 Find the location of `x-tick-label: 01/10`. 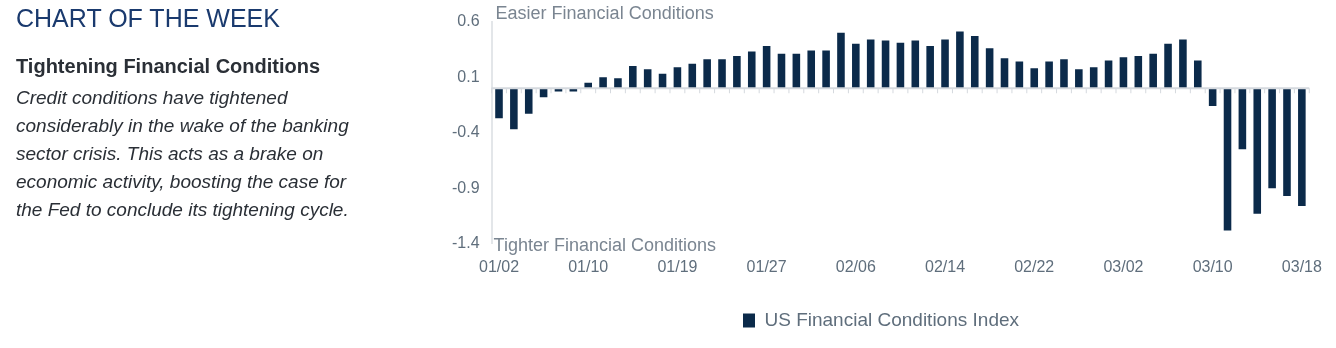

x-tick-label: 01/10 is located at coordinates (588, 266).